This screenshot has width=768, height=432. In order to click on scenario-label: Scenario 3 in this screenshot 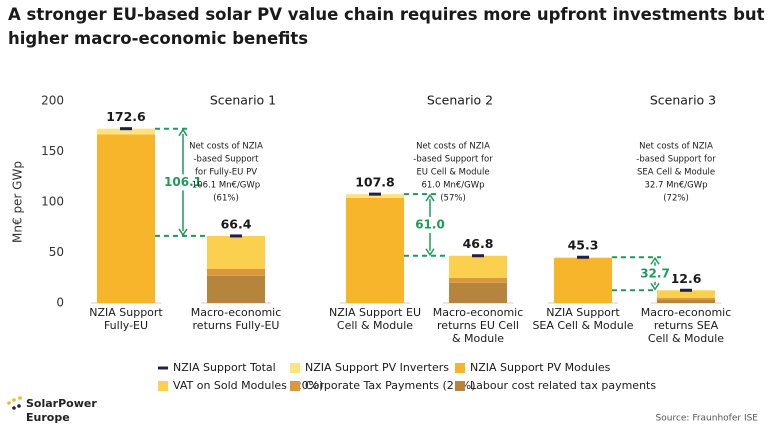, I will do `click(683, 100)`.